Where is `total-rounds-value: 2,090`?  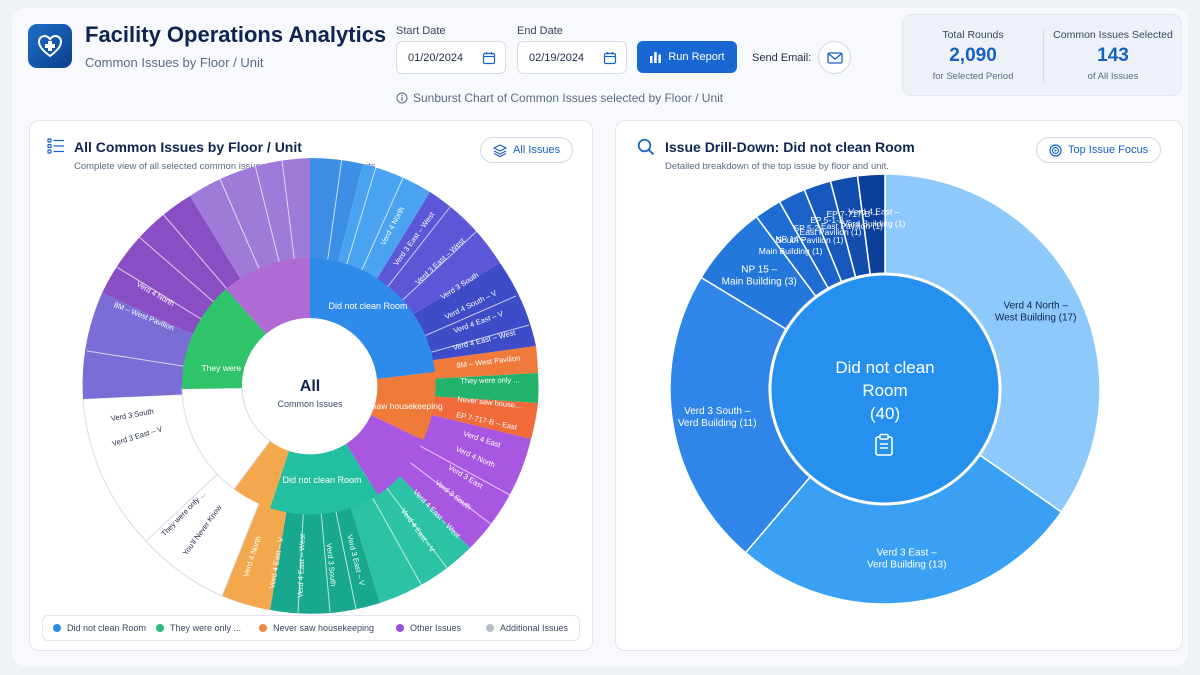 total-rounds-value: 2,090 is located at coordinates (973, 55).